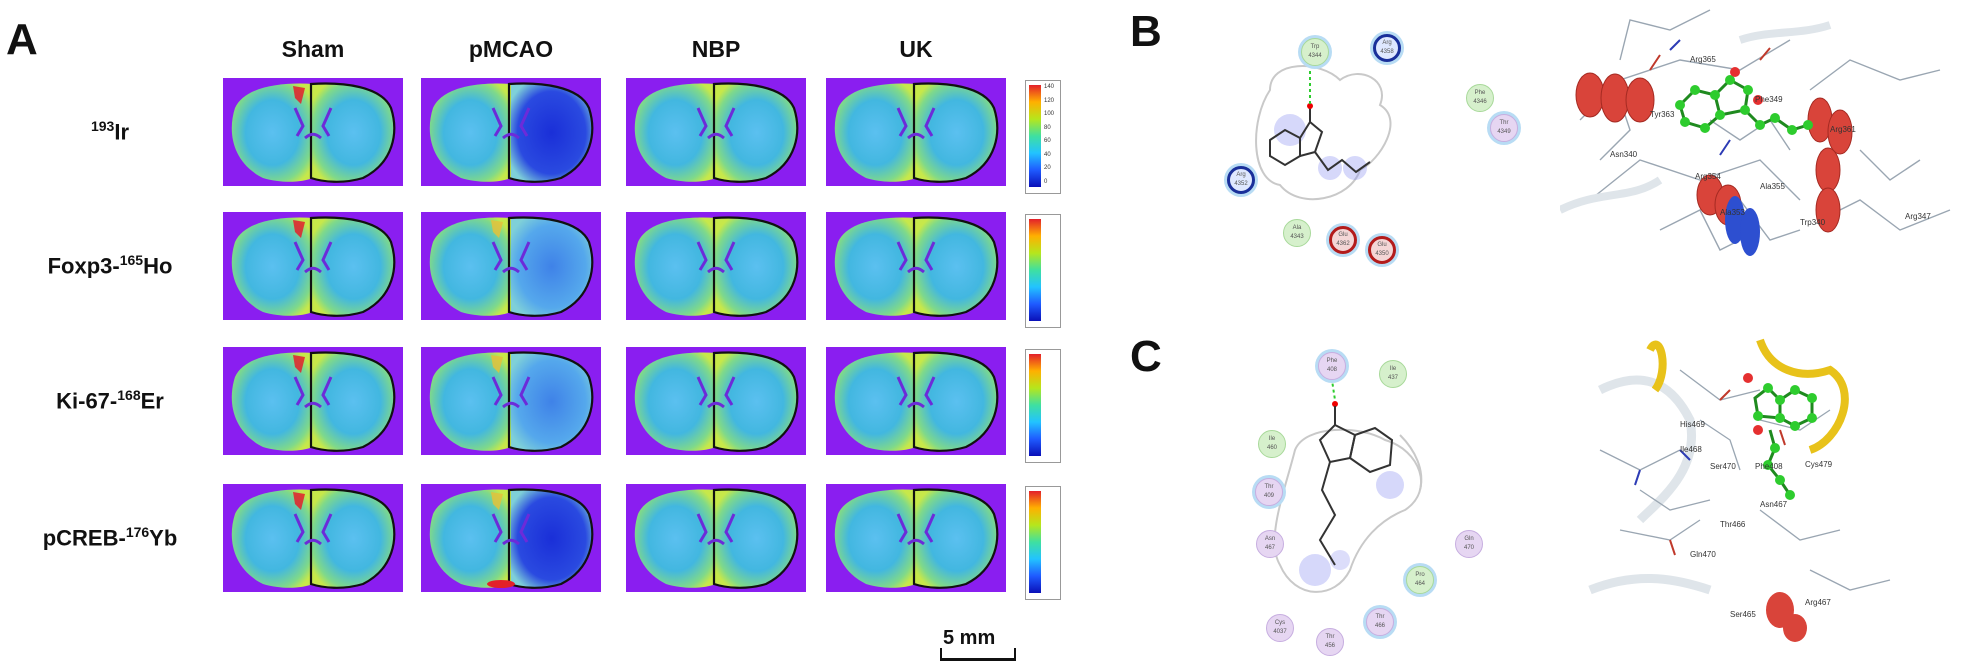 This screenshot has height=668, width=1966. Describe the element at coordinates (313, 538) in the screenshot. I see `brain-section-sham-row4` at that location.